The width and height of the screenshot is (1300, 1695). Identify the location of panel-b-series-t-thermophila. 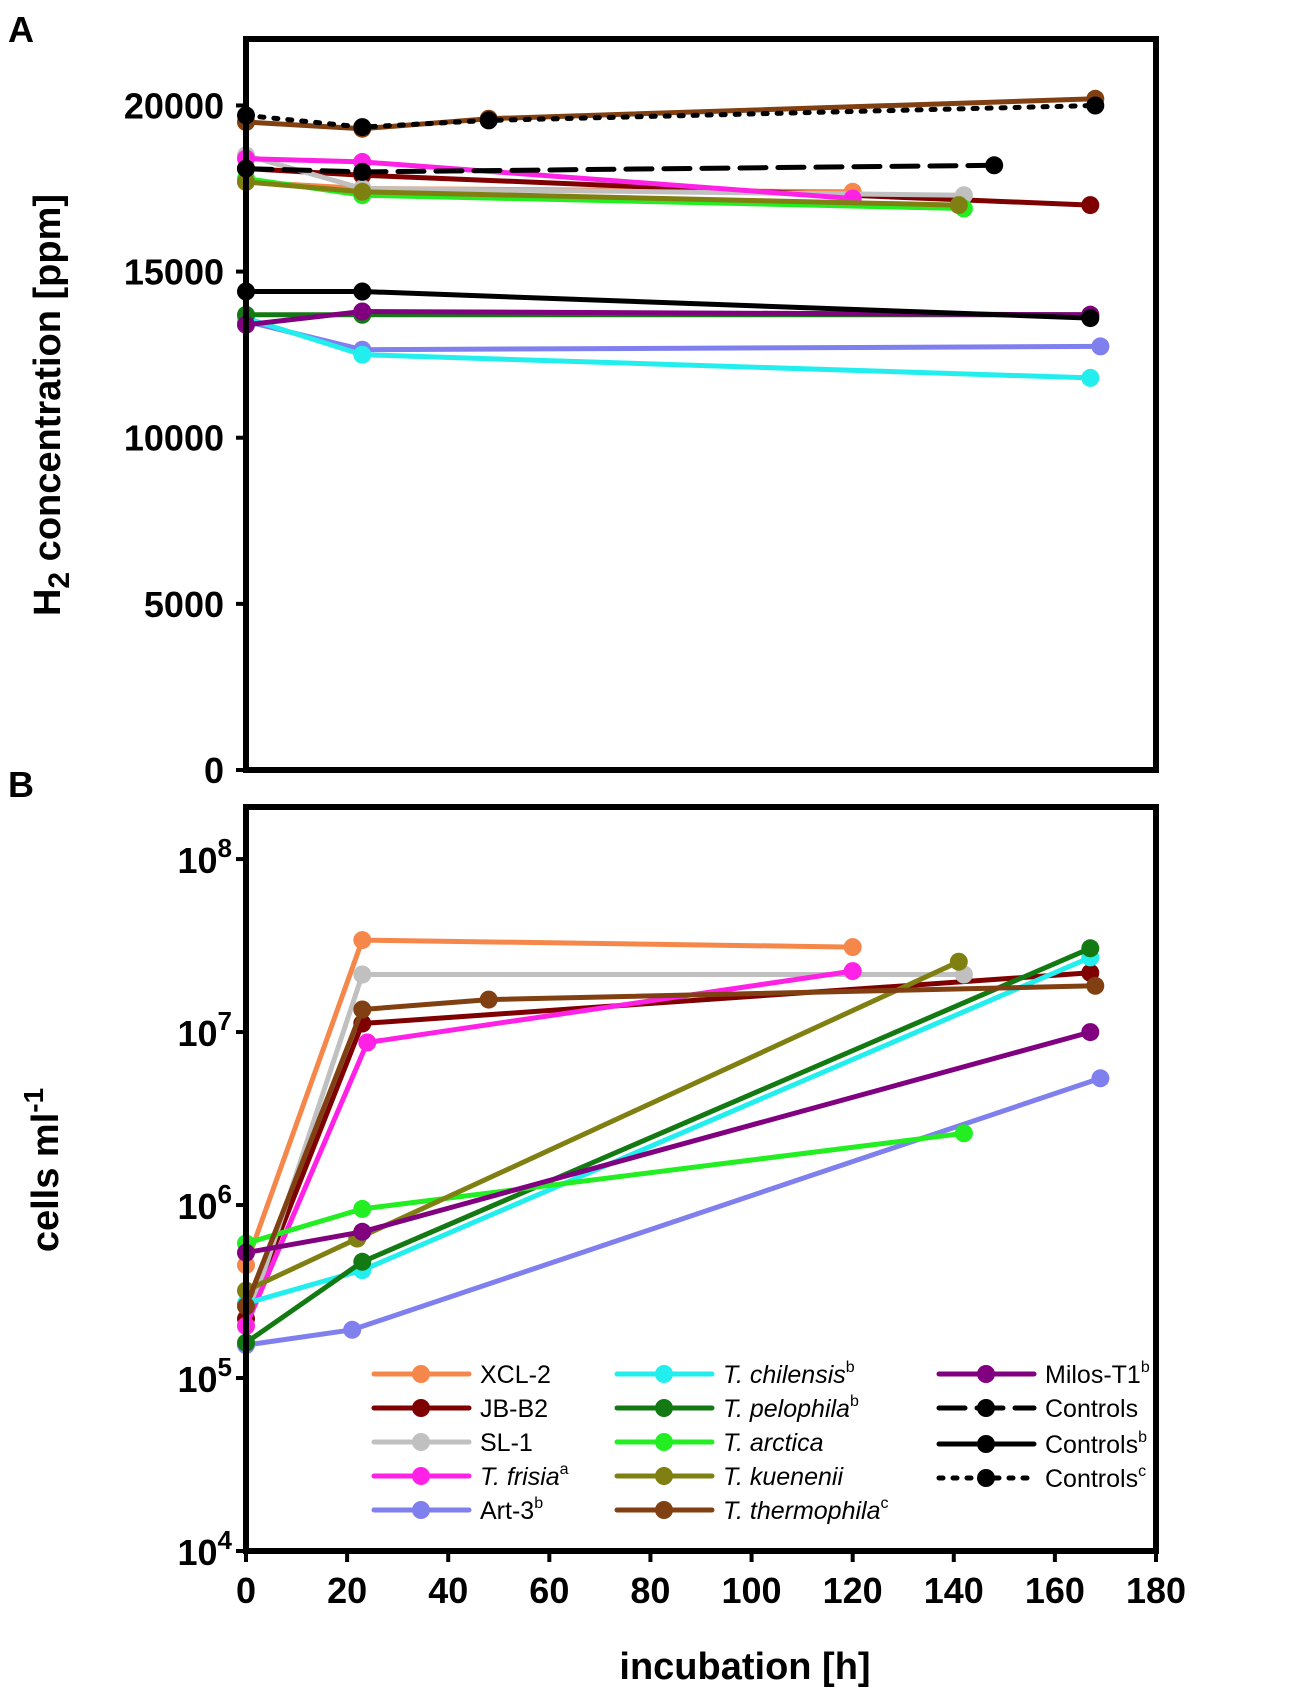
(671, 1146).